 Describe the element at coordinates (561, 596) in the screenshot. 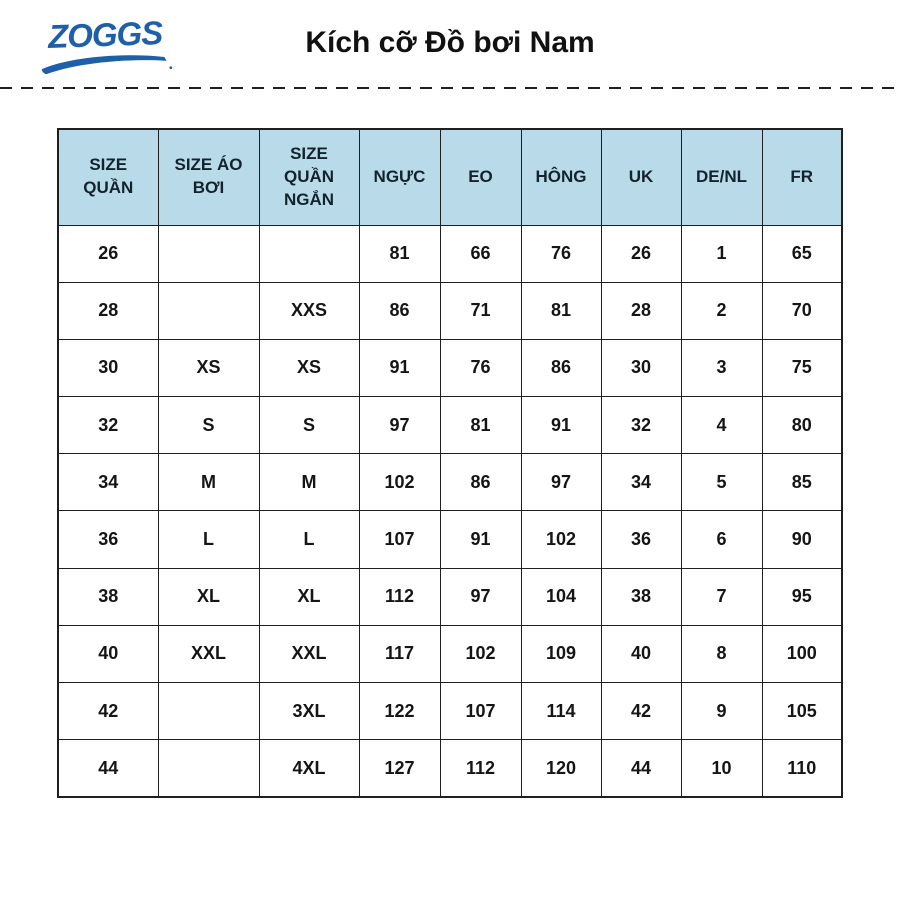

I see `table-cell: 104` at that location.